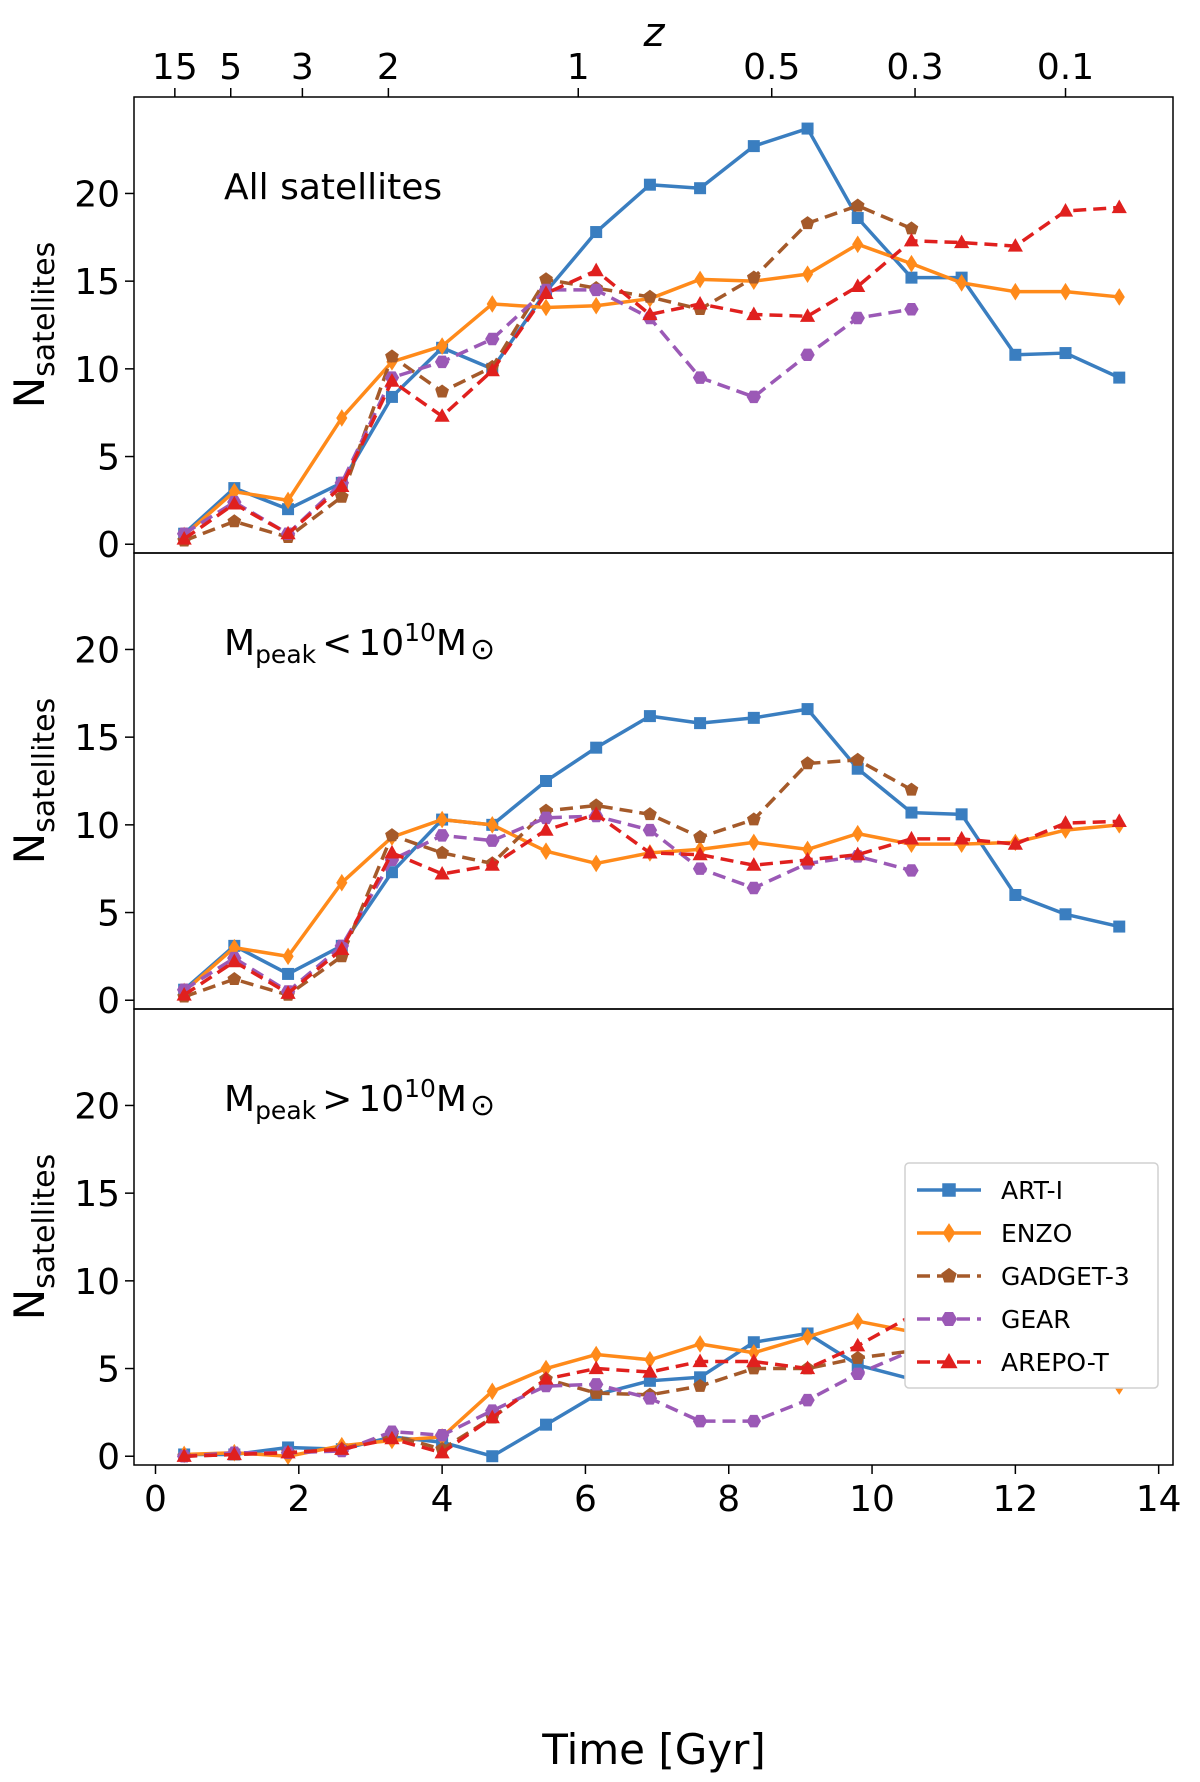  I want to click on legend-entry-gadget-3: GADGET-3, so click(1023, 1276).